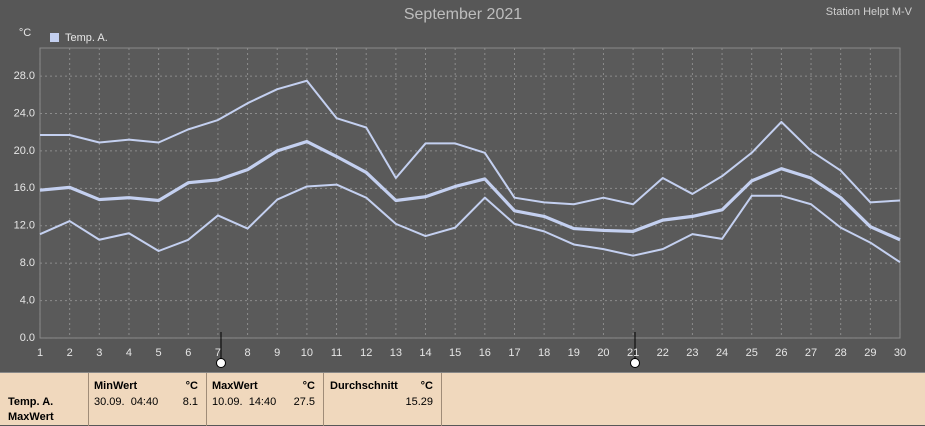  I want to click on x-tick-label: 21, so click(633, 353).